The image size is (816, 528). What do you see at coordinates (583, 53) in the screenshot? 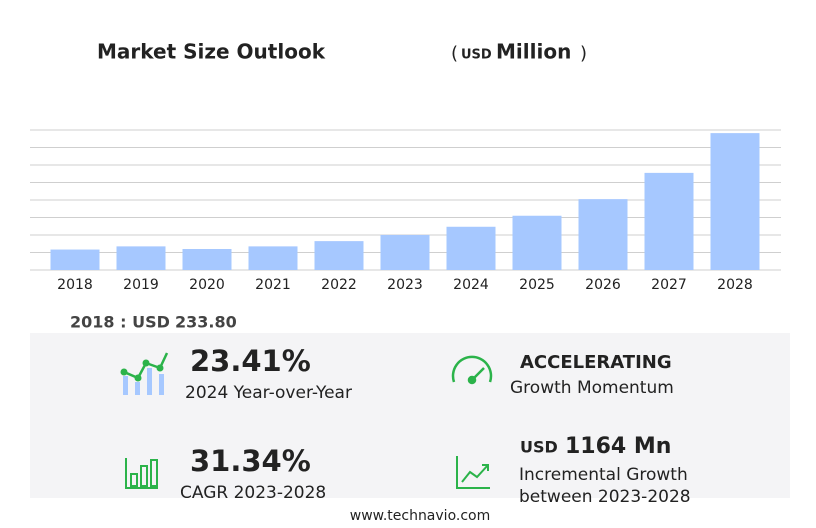
I see `title-paren: )` at bounding box center [583, 53].